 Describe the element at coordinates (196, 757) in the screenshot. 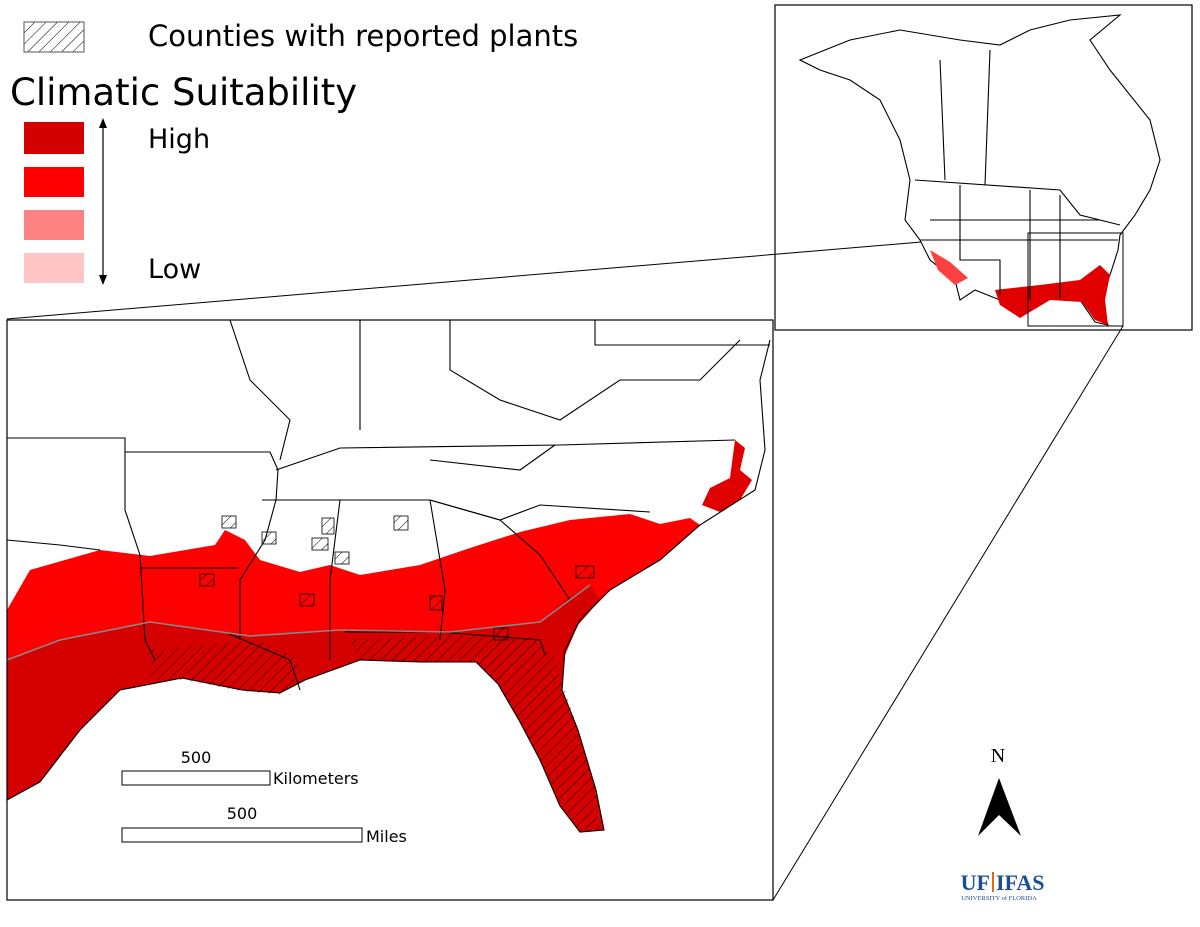

I see `km-value: 500` at that location.